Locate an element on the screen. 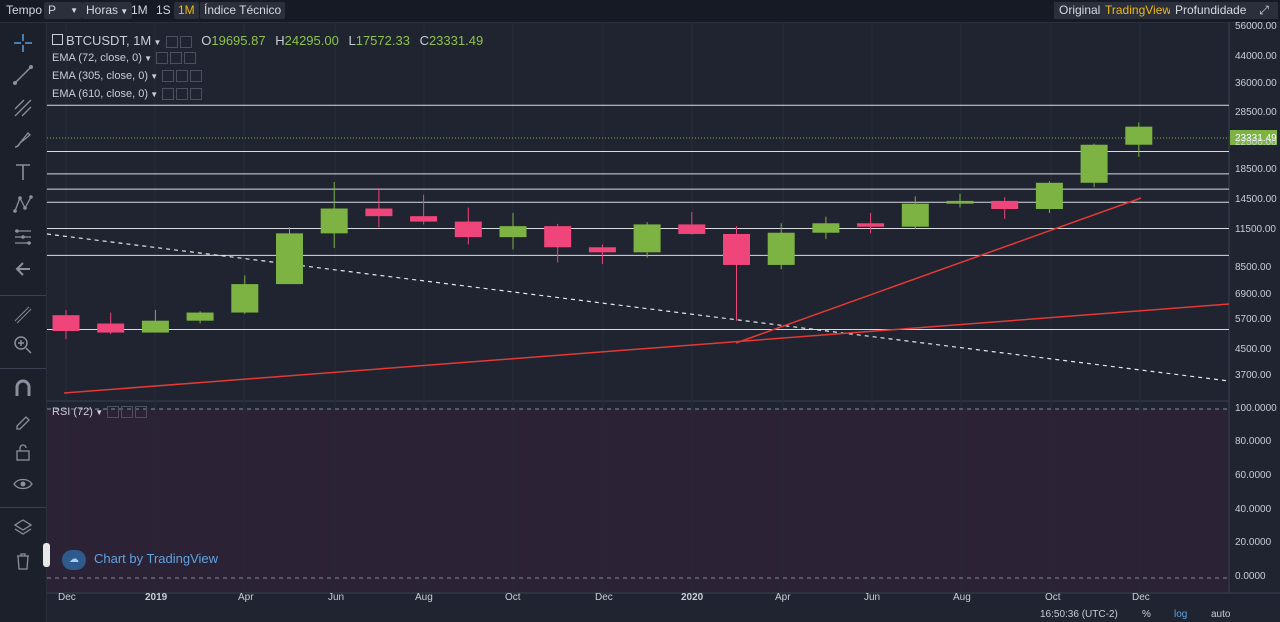 This screenshot has width=1280, height=622. scroll-handle is located at coordinates (46, 555).